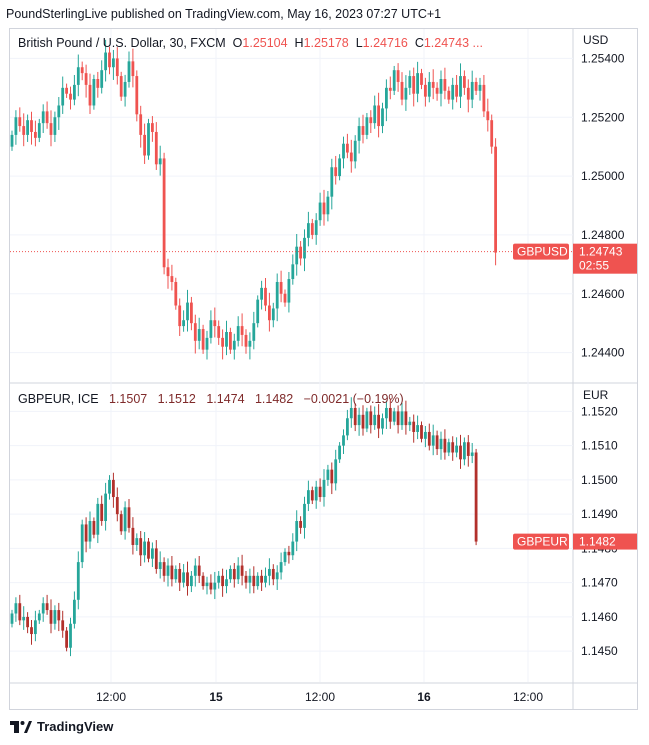 Image resolution: width=649 pixels, height=745 pixels. I want to click on top-legend-h: 1.25178, so click(326, 43).